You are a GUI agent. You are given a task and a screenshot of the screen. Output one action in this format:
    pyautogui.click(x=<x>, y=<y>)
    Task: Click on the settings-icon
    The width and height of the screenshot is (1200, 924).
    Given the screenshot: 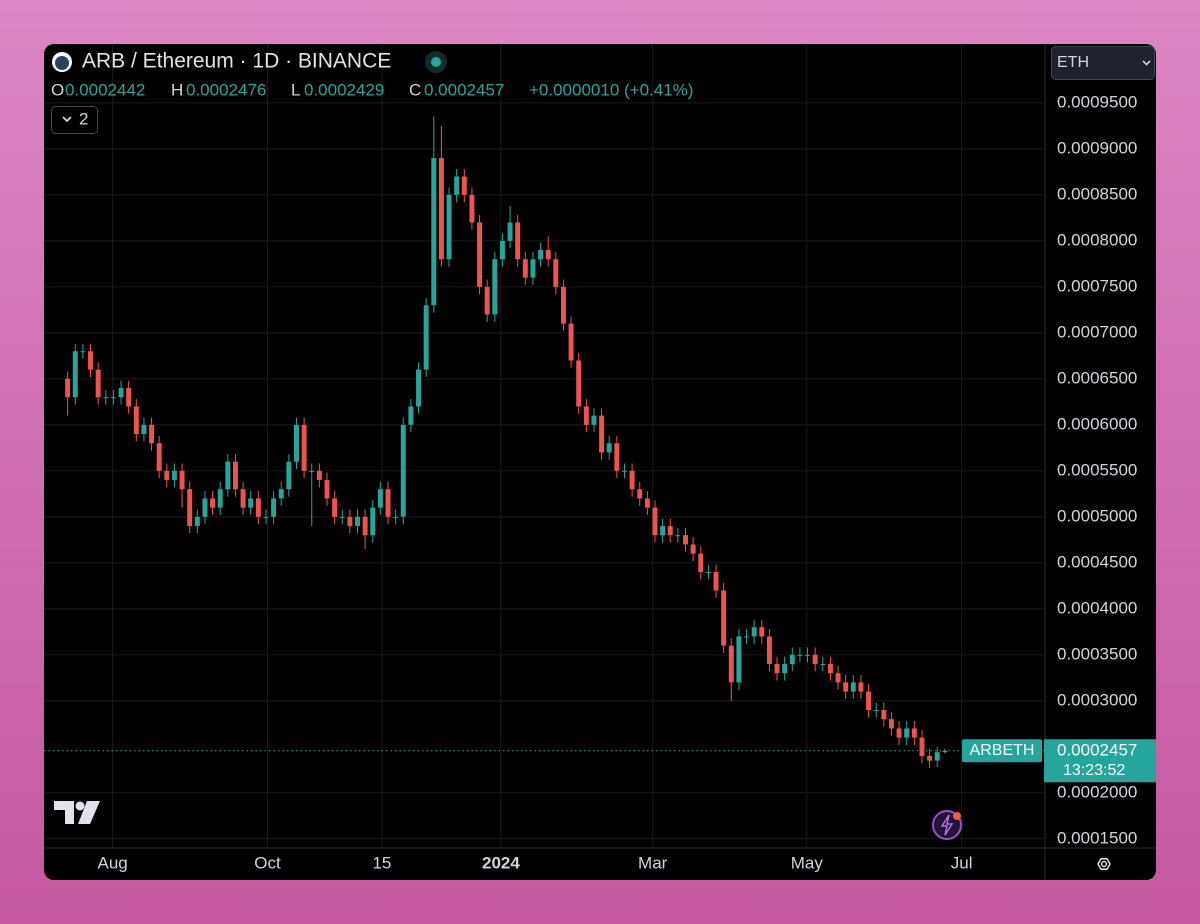 What is the action you would take?
    pyautogui.click(x=1104, y=864)
    